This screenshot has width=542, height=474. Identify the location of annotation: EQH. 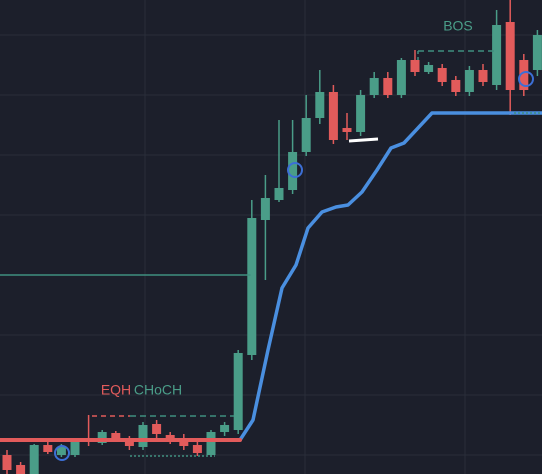
(116, 390).